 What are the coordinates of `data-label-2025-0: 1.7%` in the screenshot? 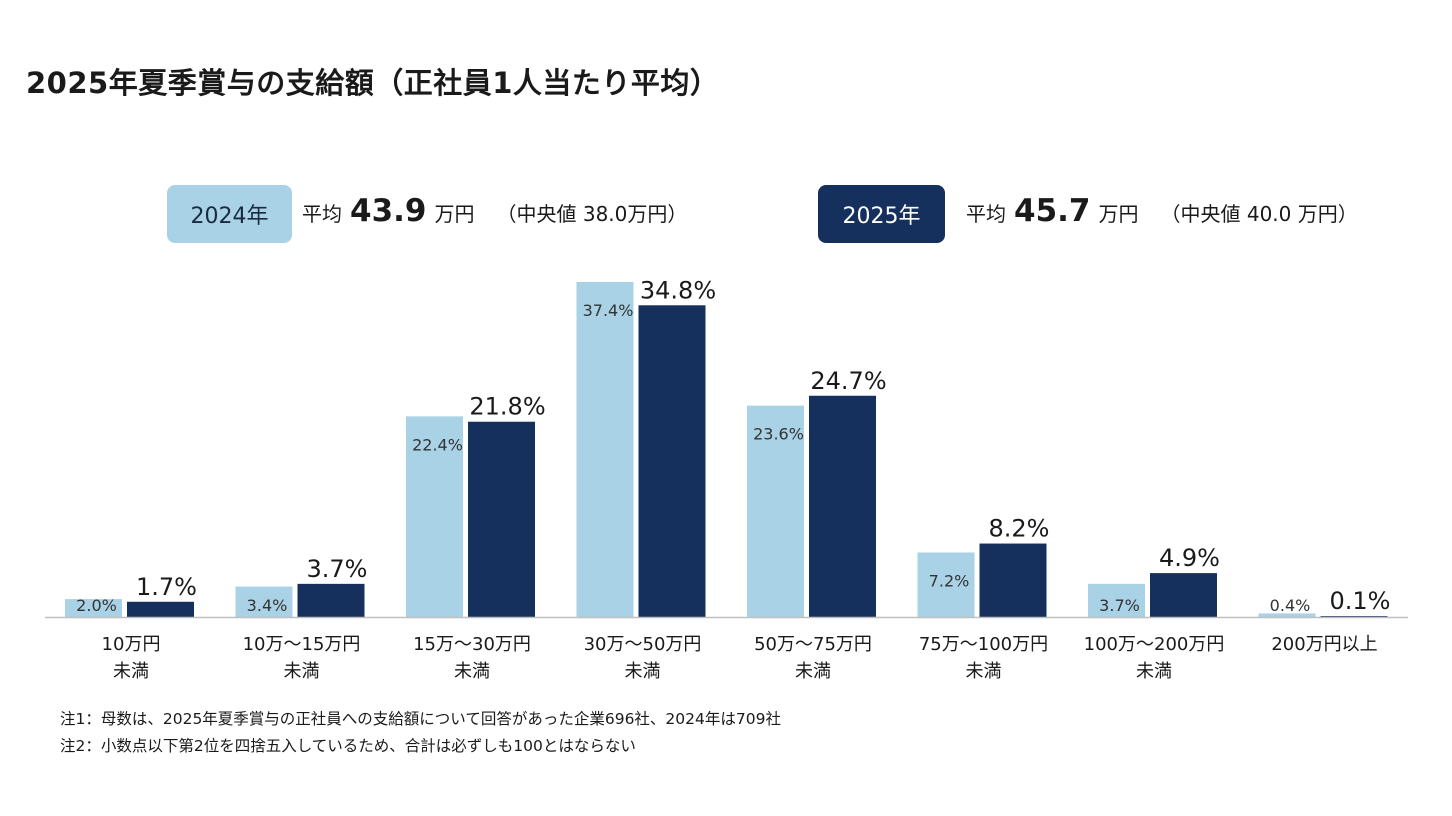 It's located at (166, 587).